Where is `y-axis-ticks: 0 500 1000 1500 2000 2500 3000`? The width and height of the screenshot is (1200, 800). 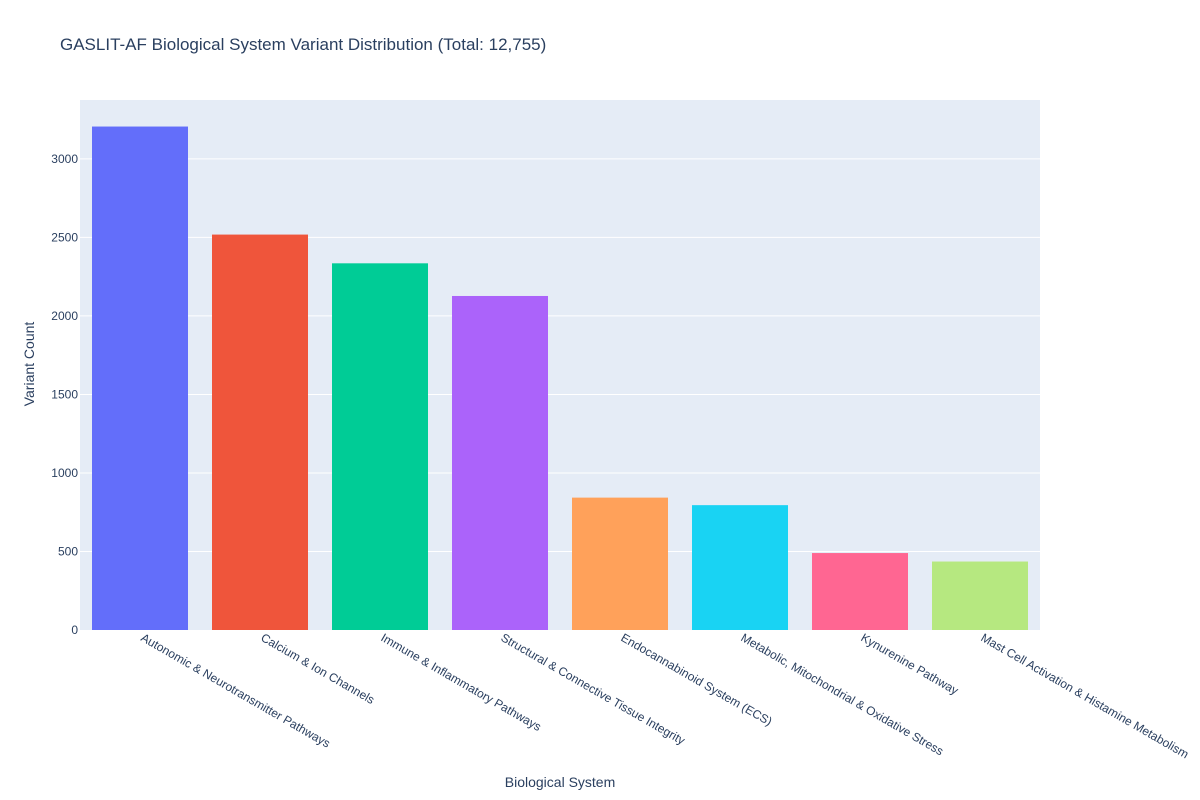
y-axis-ticks: 0 500 1000 1500 2000 2500 3000 is located at coordinates (64, 394).